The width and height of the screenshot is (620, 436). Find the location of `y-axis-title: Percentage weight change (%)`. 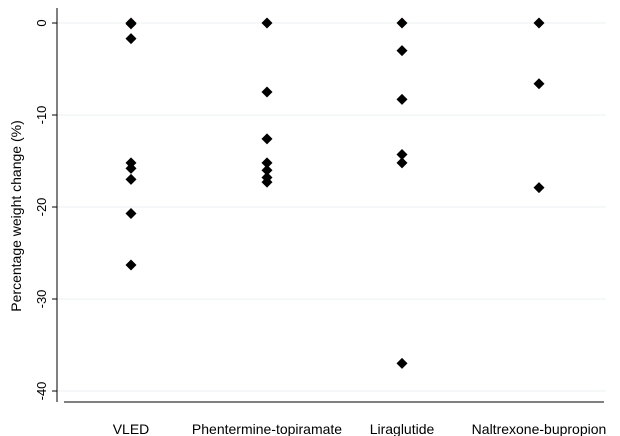

y-axis-title: Percentage weight change (%) is located at coordinates (16, 215).